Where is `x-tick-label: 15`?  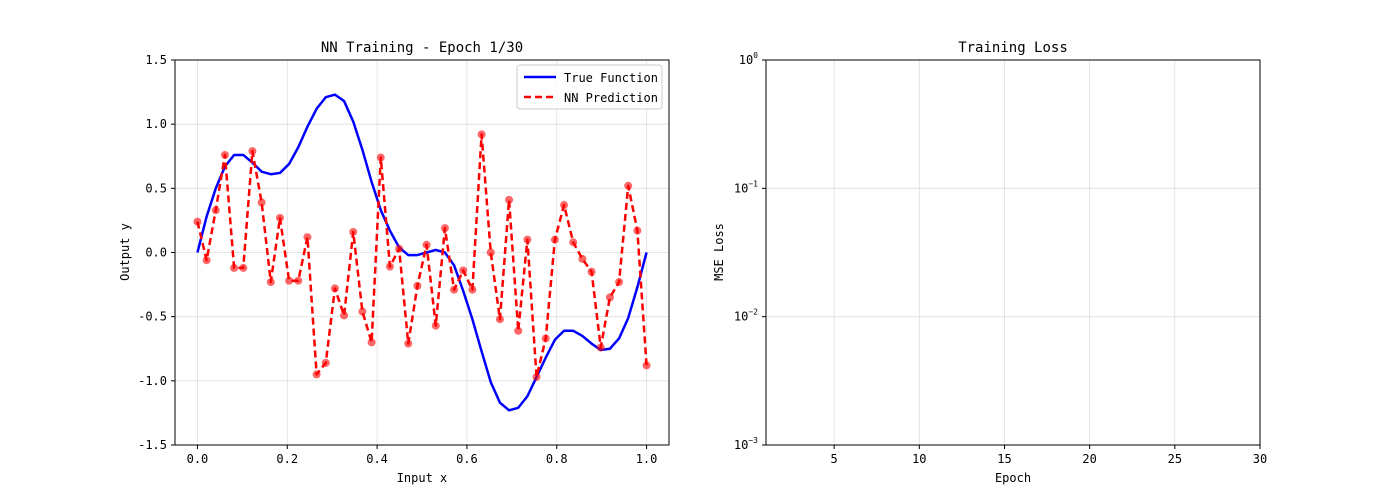 x-tick-label: 15 is located at coordinates (1004, 459).